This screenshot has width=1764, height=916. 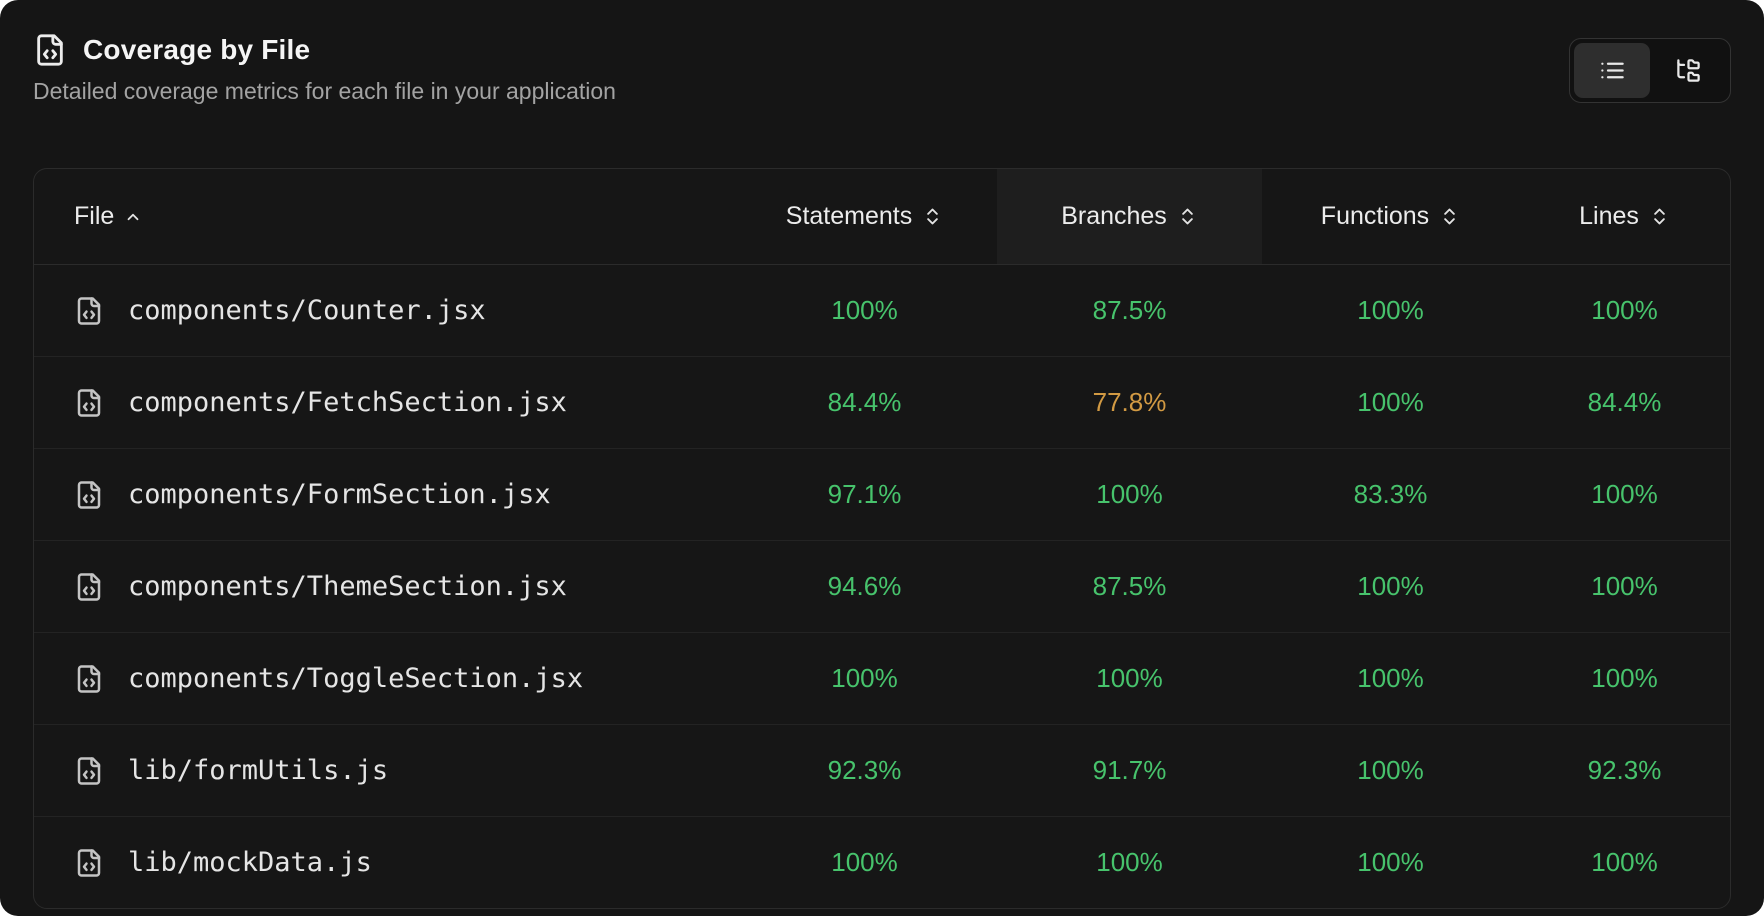 I want to click on column-header-statements: Statements, so click(x=864, y=216).